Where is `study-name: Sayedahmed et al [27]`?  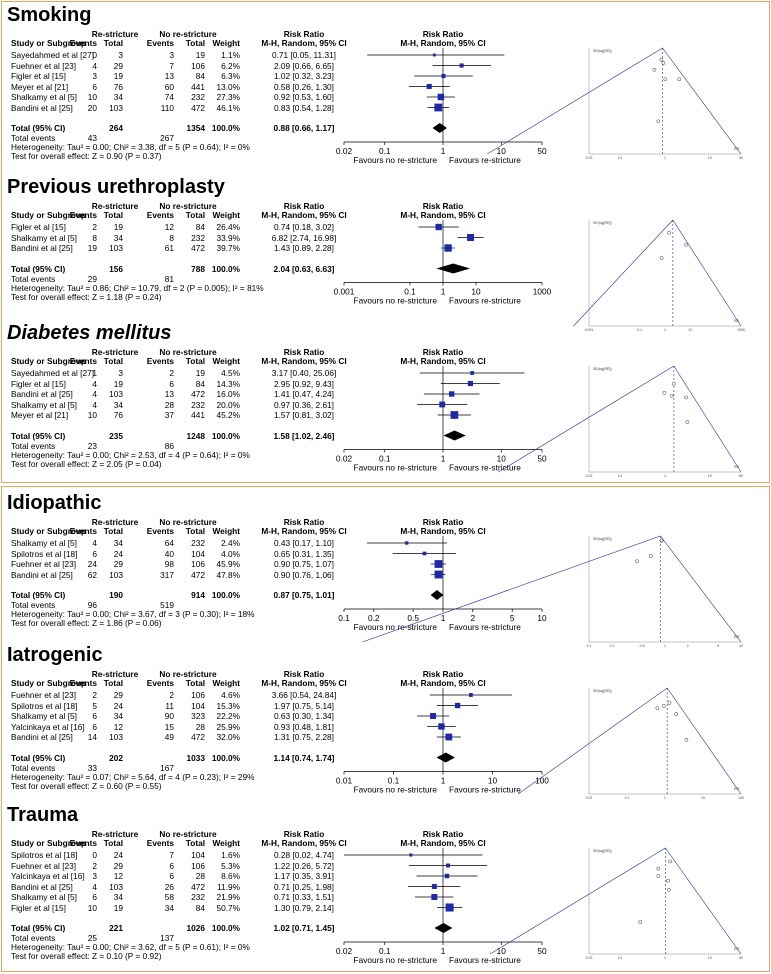 study-name: Sayedahmed et al [27] is located at coordinates (53, 55).